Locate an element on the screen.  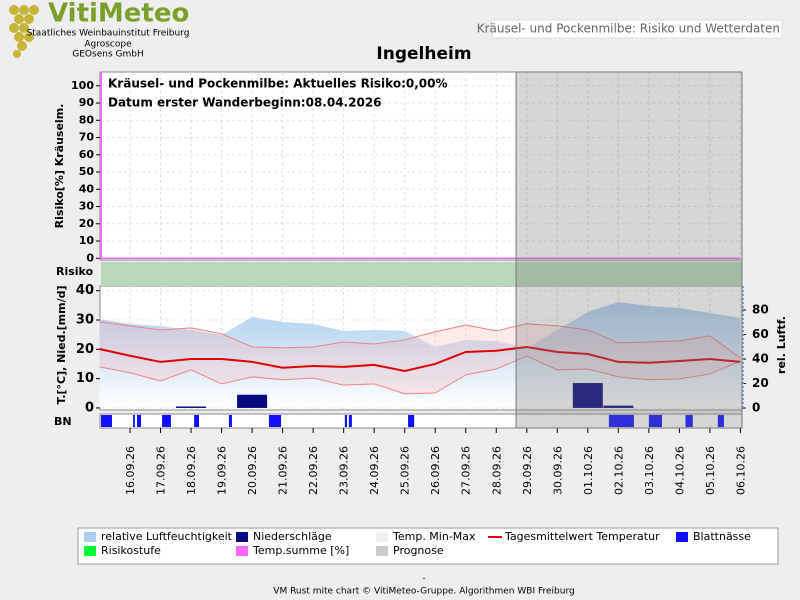
risk-band-label: Risiko is located at coordinates (75, 271).